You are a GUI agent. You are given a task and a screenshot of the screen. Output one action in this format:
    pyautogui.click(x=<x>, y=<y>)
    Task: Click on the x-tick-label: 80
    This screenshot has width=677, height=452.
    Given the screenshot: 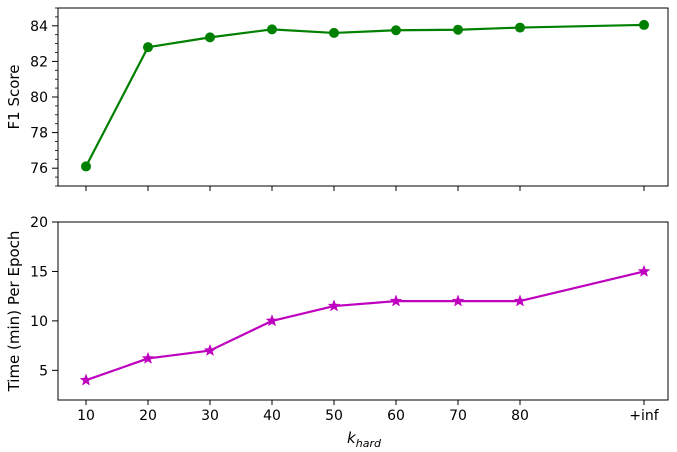 What is the action you would take?
    pyautogui.click(x=520, y=416)
    